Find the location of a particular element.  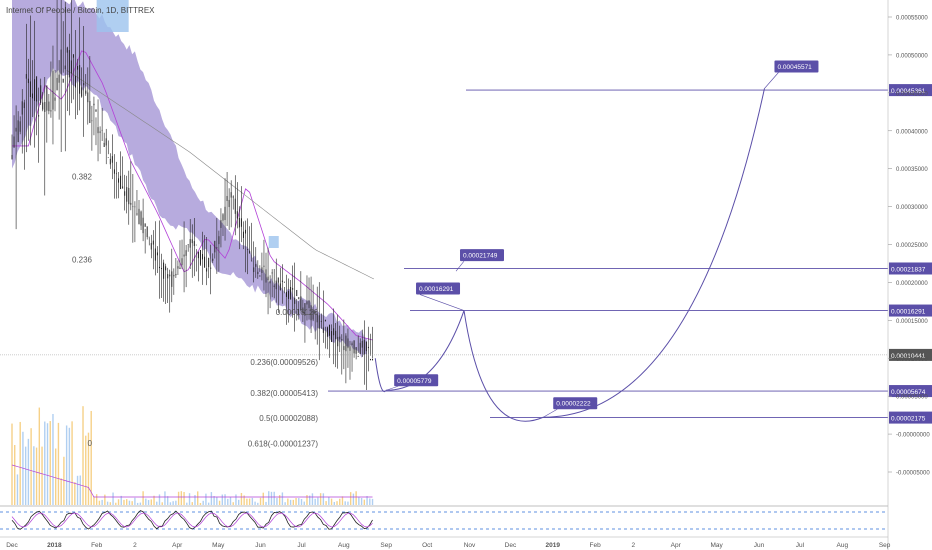

x-tick-label: Apr is located at coordinates (177, 545).